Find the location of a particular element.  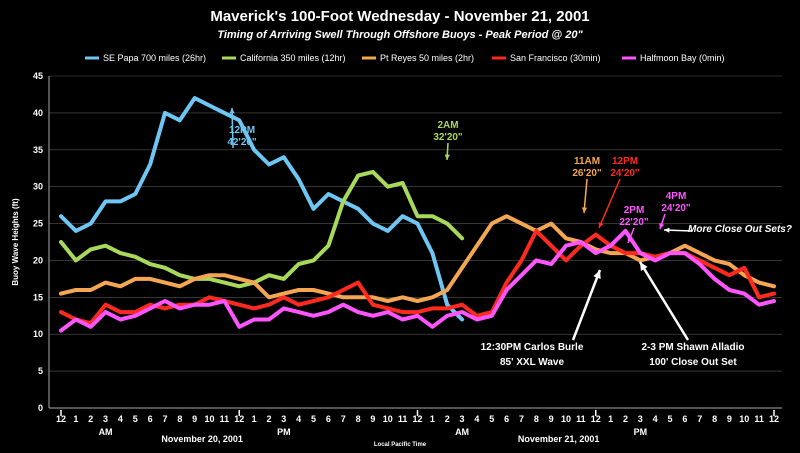

legend-label: San Francisco (30min) is located at coordinates (555, 58).